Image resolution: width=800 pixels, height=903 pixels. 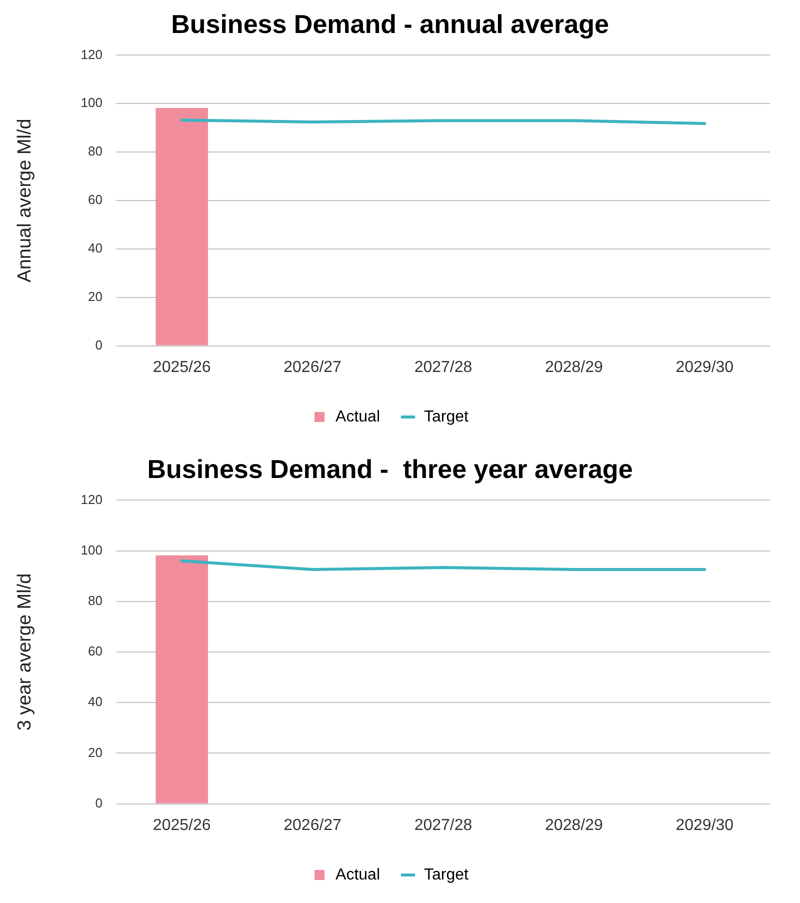 I want to click on y-axis-title: Annual averge Ml/d, so click(x=25, y=200).